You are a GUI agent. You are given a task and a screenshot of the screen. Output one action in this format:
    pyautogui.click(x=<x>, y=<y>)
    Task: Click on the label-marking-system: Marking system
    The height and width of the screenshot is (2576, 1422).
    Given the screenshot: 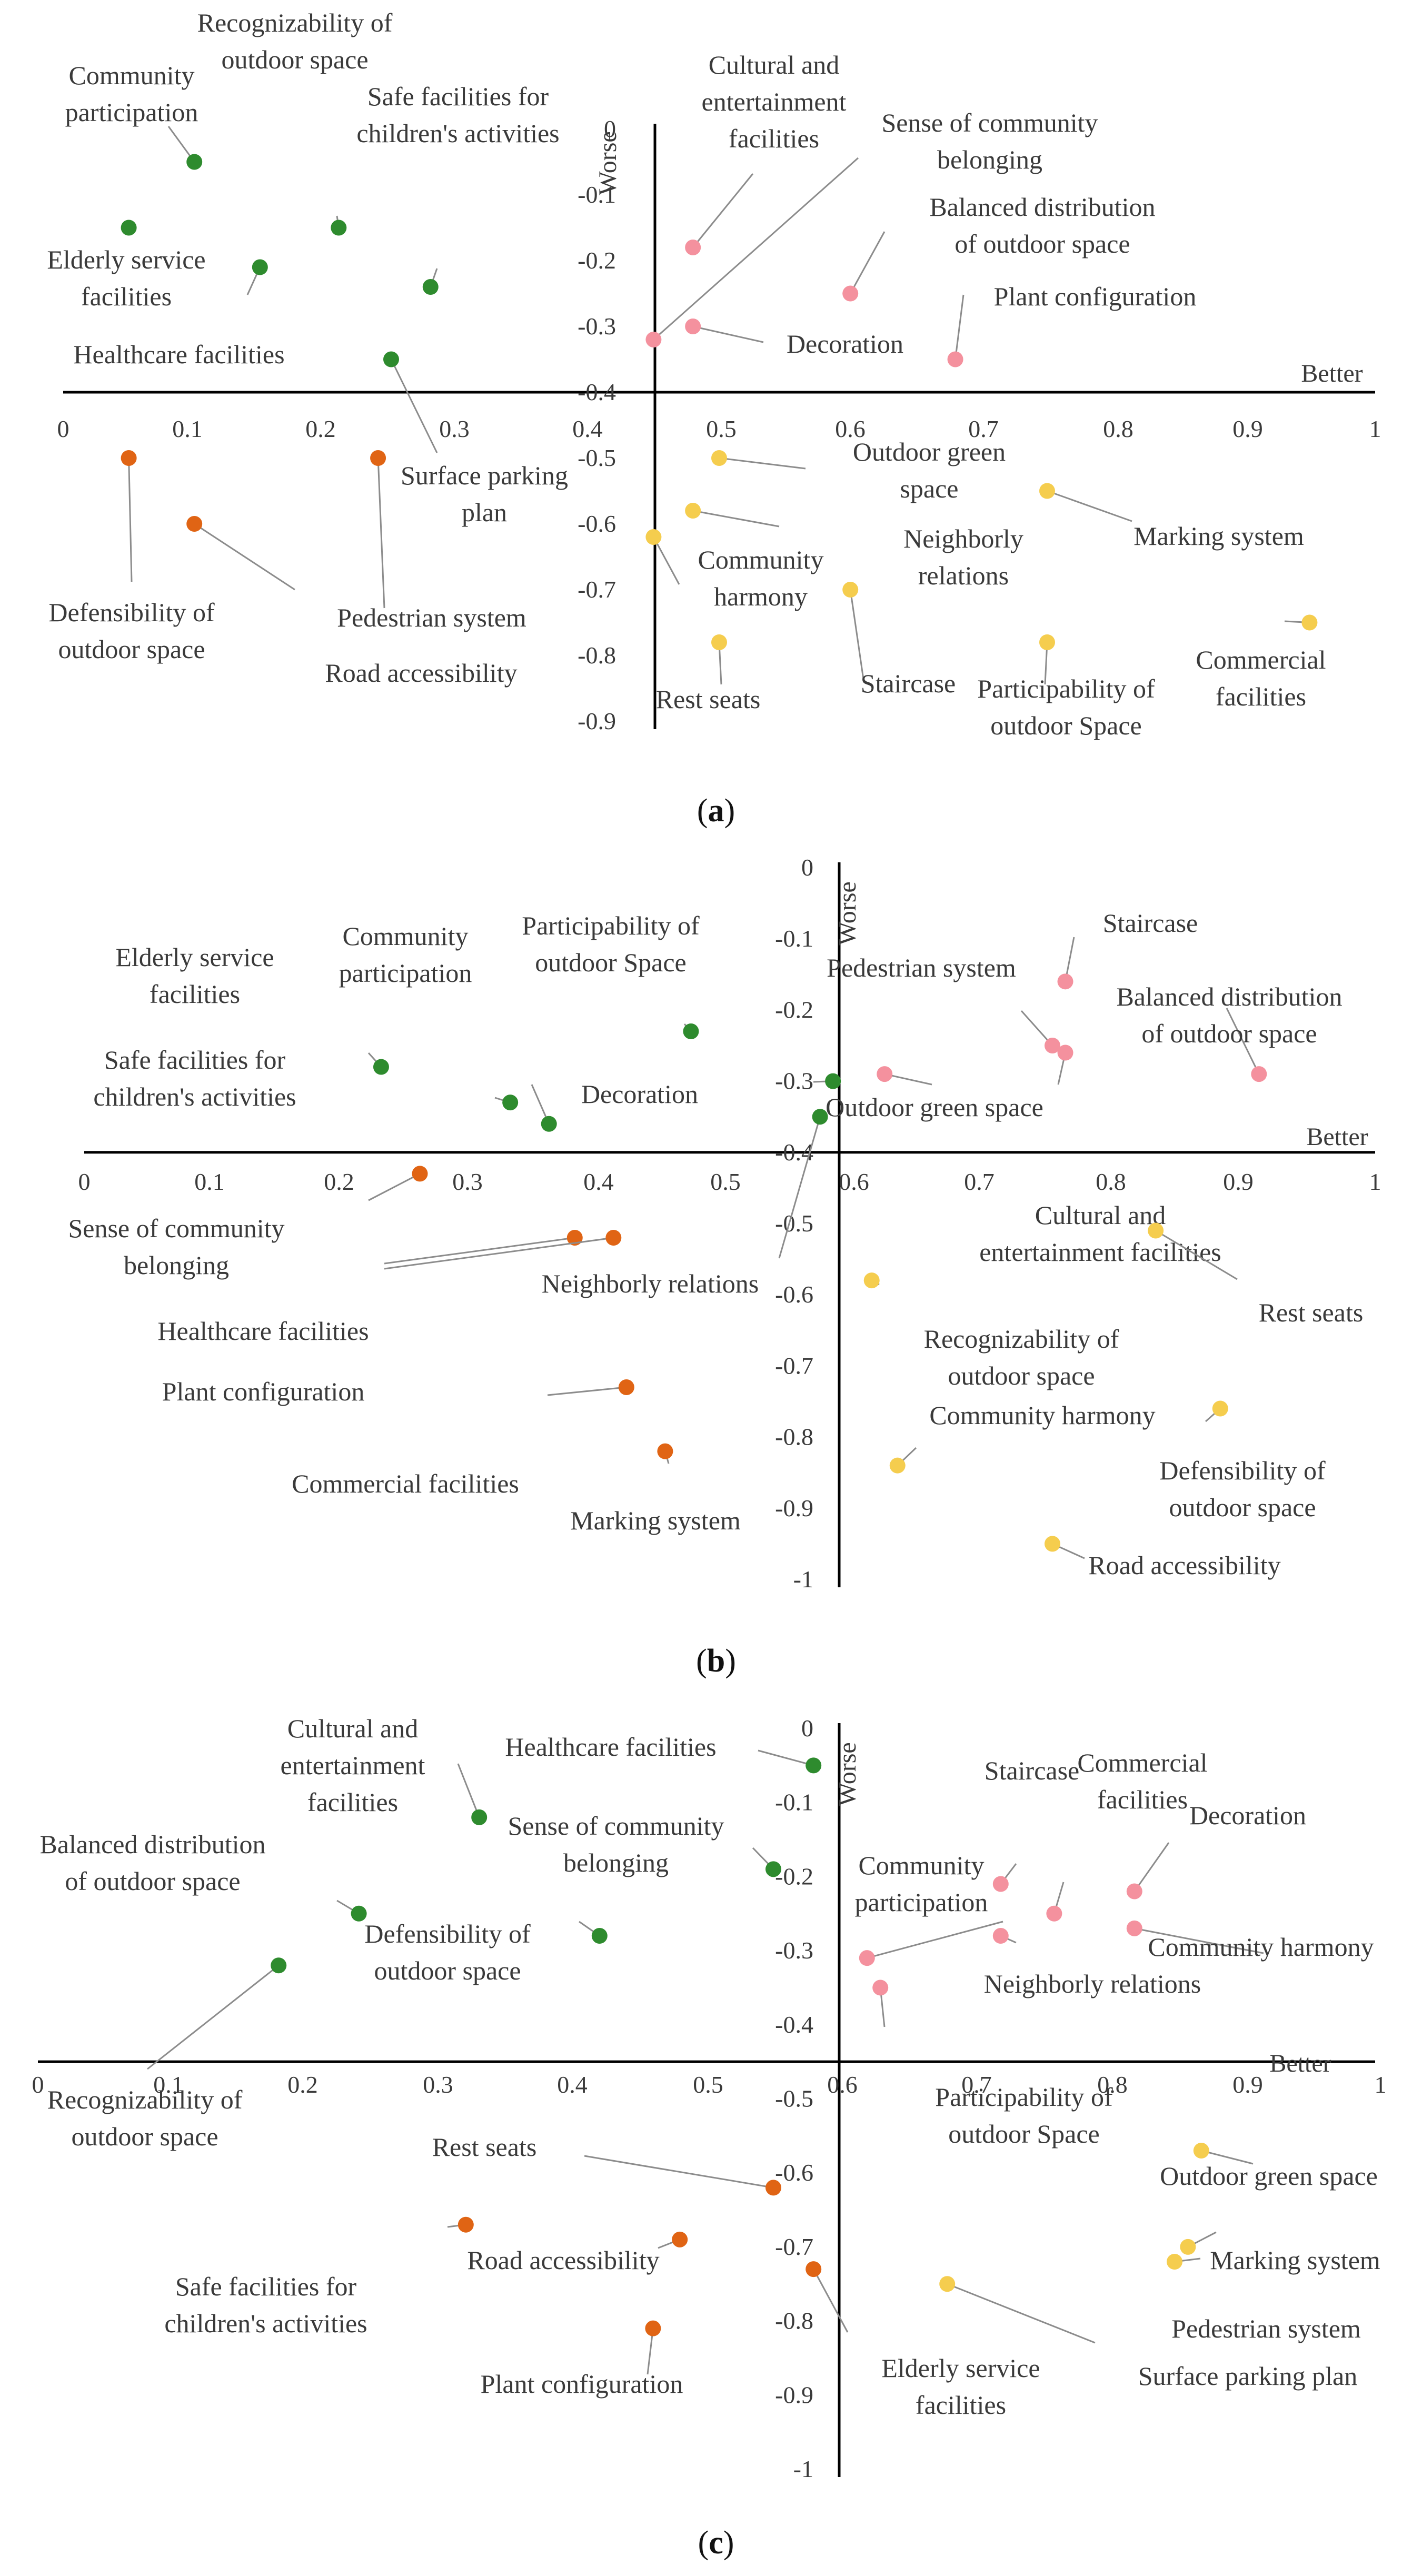 What is the action you would take?
    pyautogui.click(x=655, y=1520)
    